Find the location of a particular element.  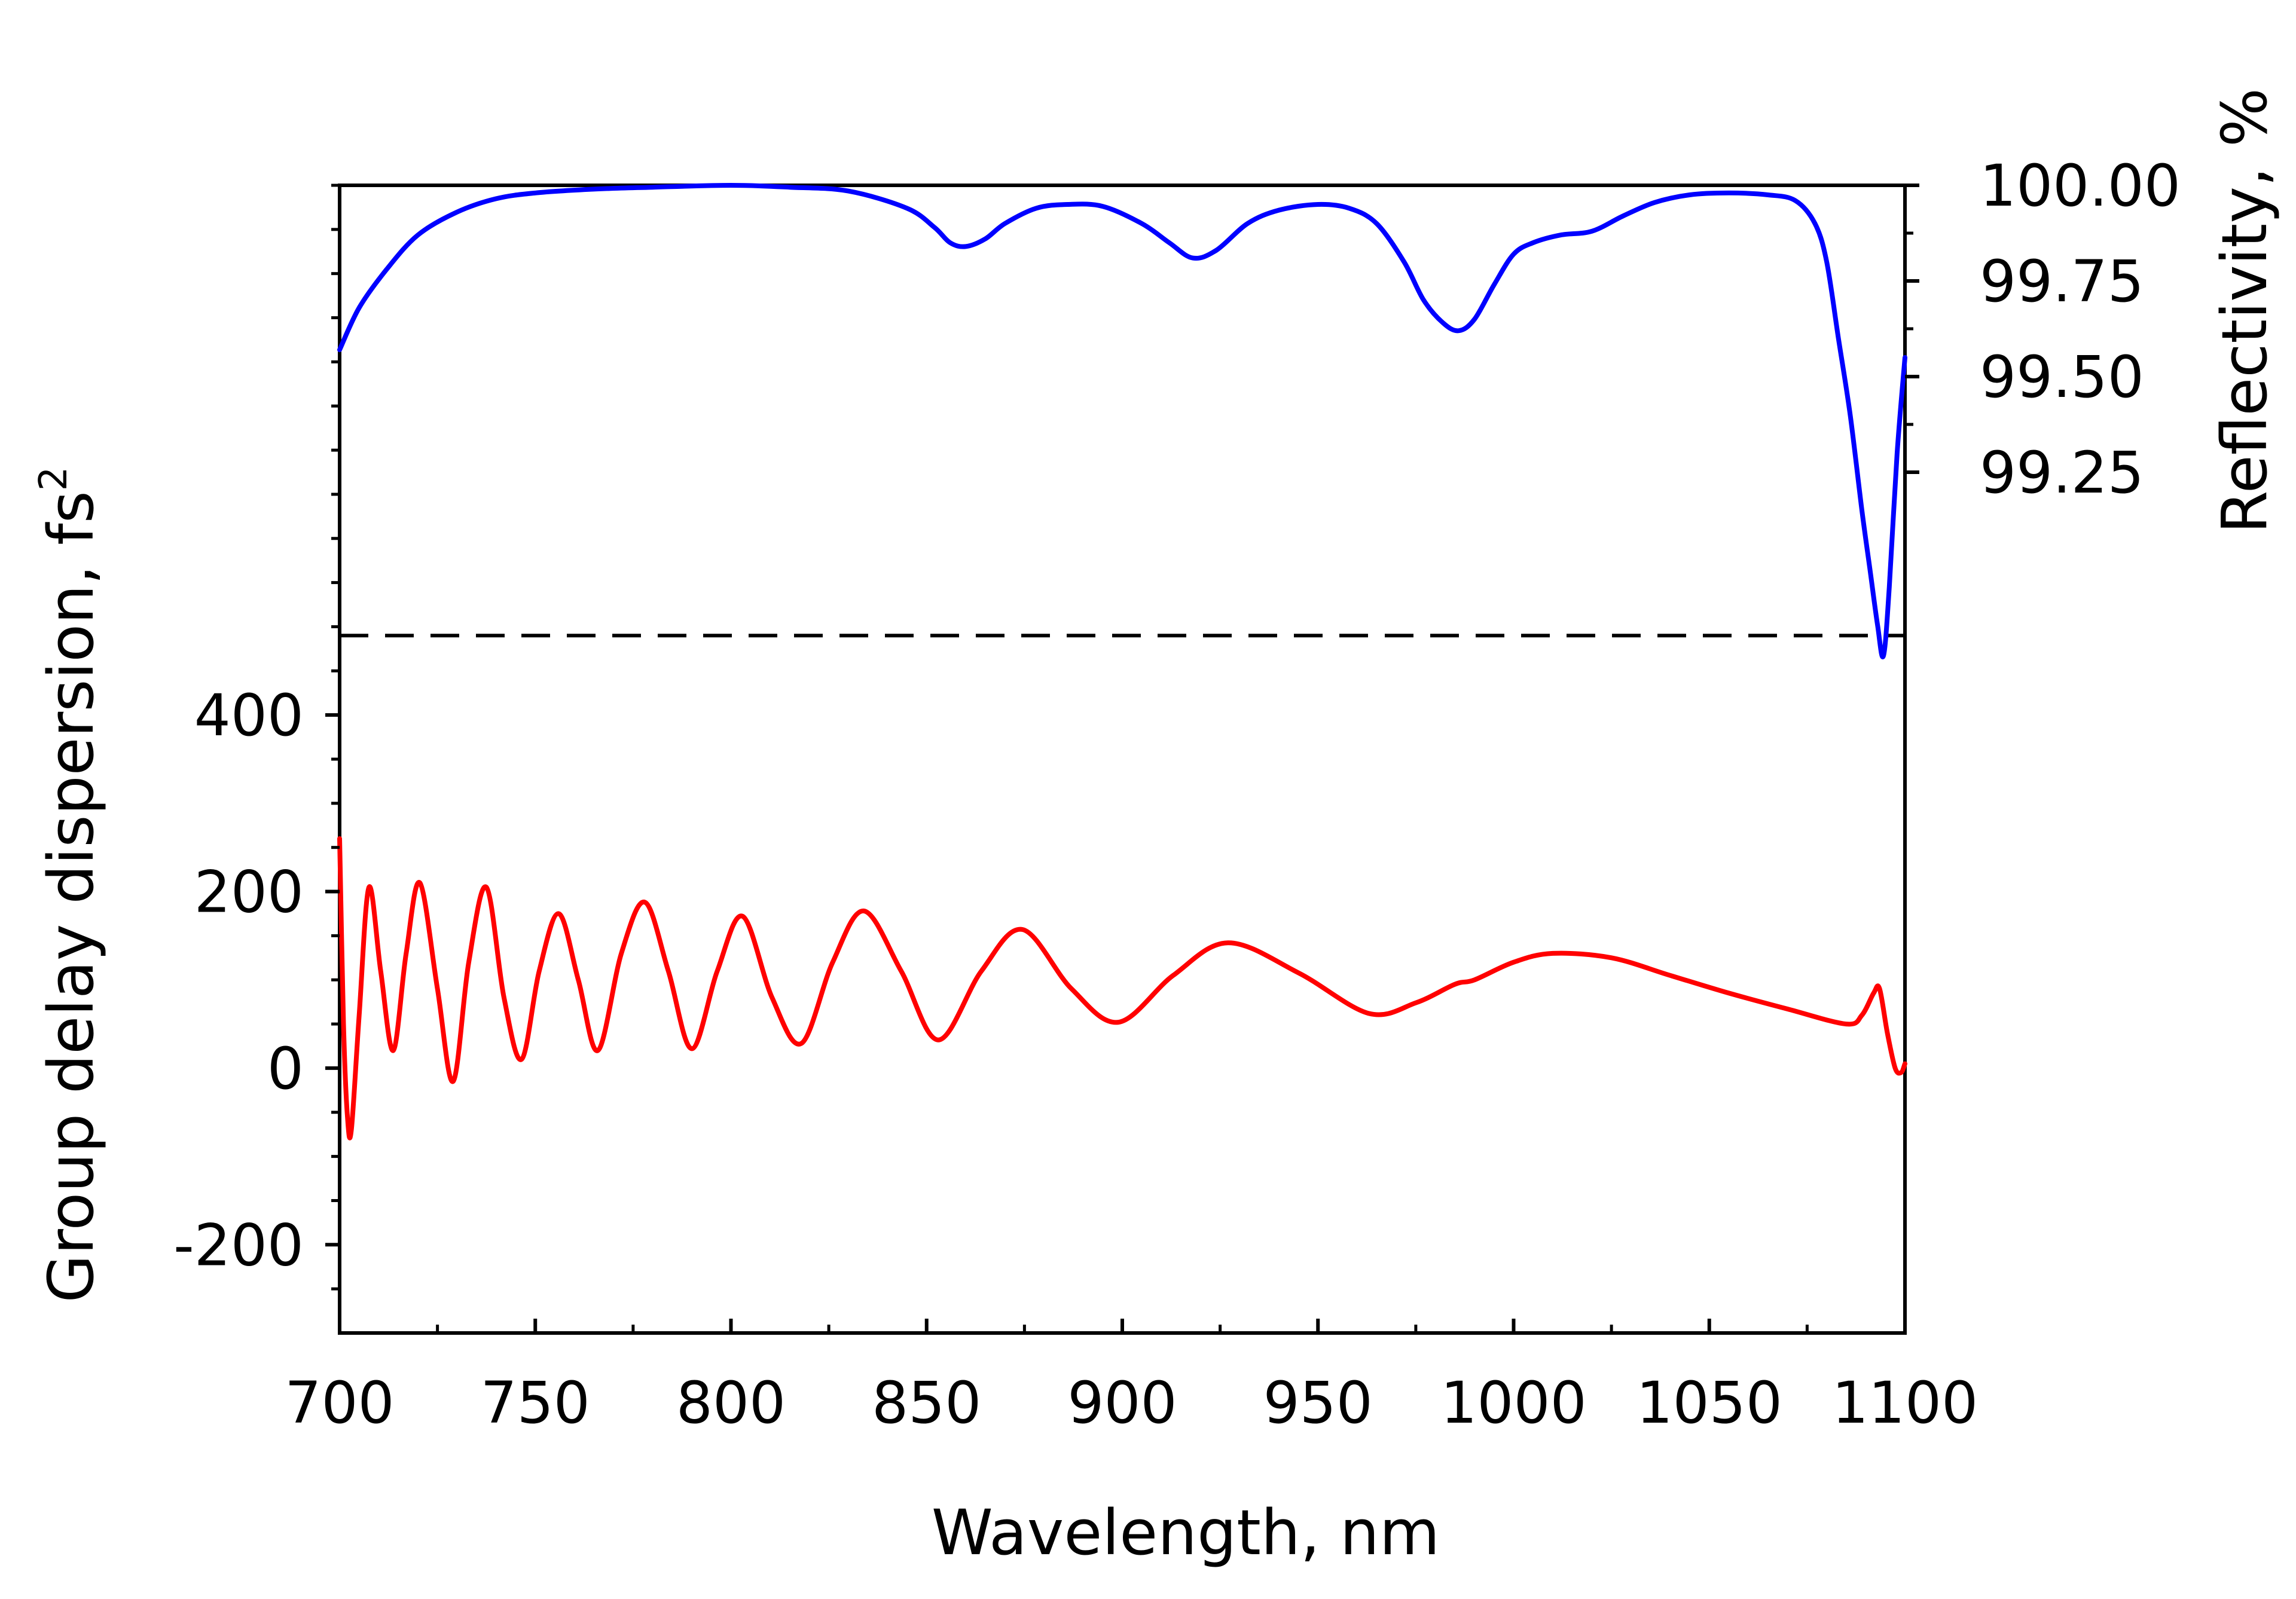

right-tick-label: 100.00 is located at coordinates (2080, 185).